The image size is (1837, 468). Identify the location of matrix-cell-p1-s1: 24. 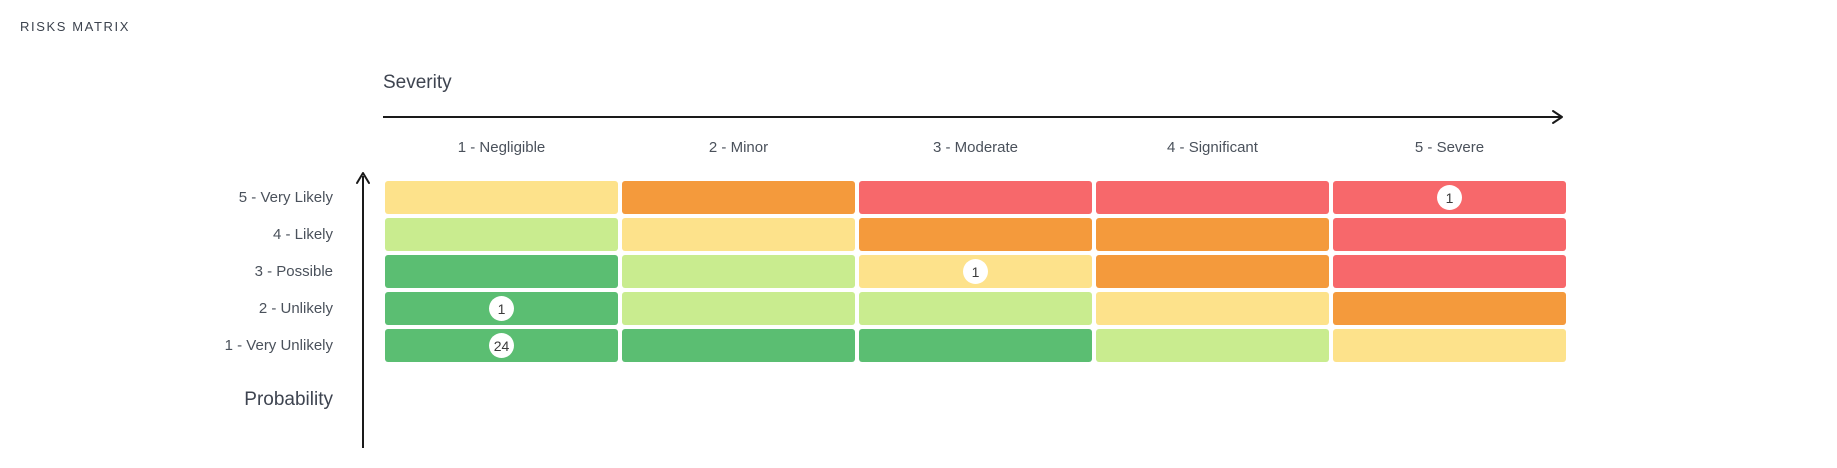
(501, 345).